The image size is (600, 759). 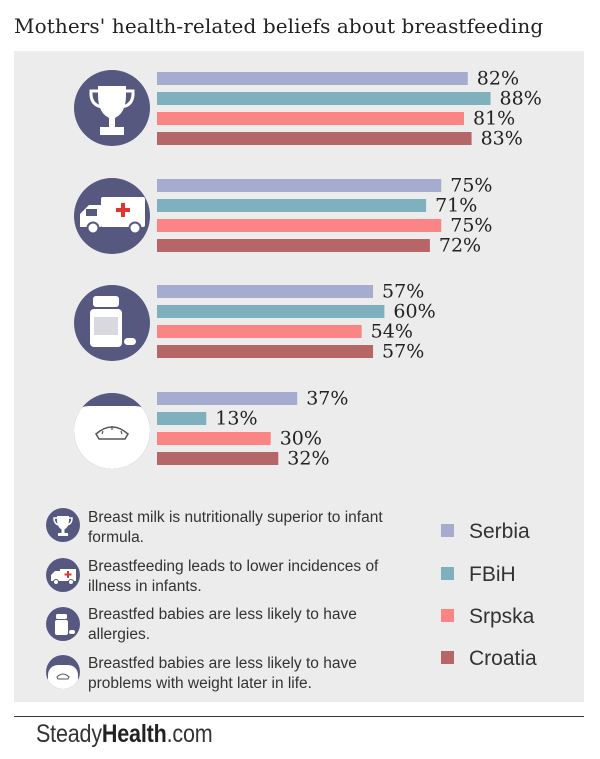 I want to click on legend-series-serbia: Serbia, so click(x=485, y=532).